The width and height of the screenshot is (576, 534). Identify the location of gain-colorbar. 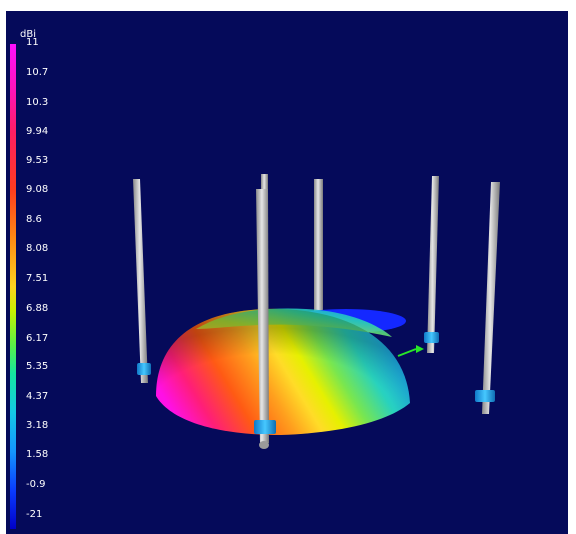
(13, 286).